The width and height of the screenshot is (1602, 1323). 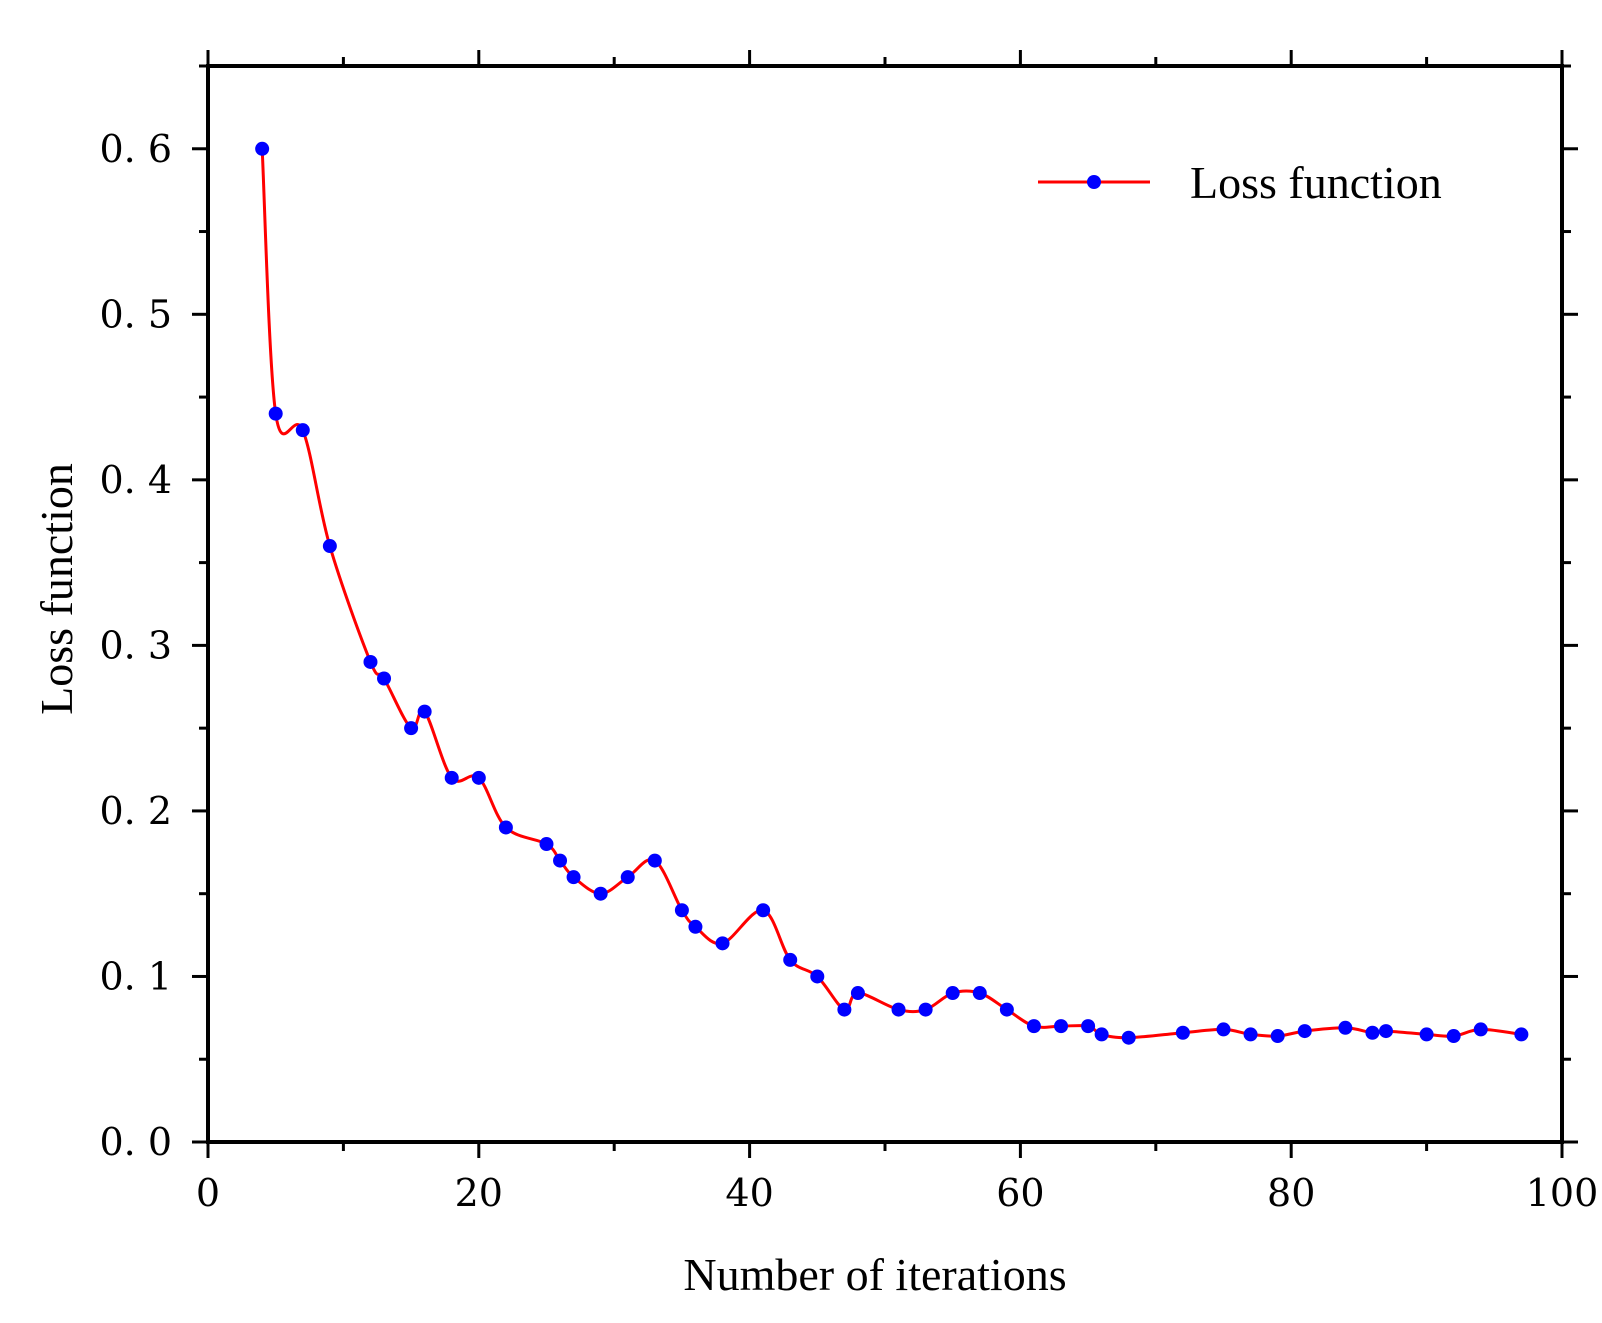 What do you see at coordinates (208, 1193) in the screenshot?
I see `x-tick-label: 0` at bounding box center [208, 1193].